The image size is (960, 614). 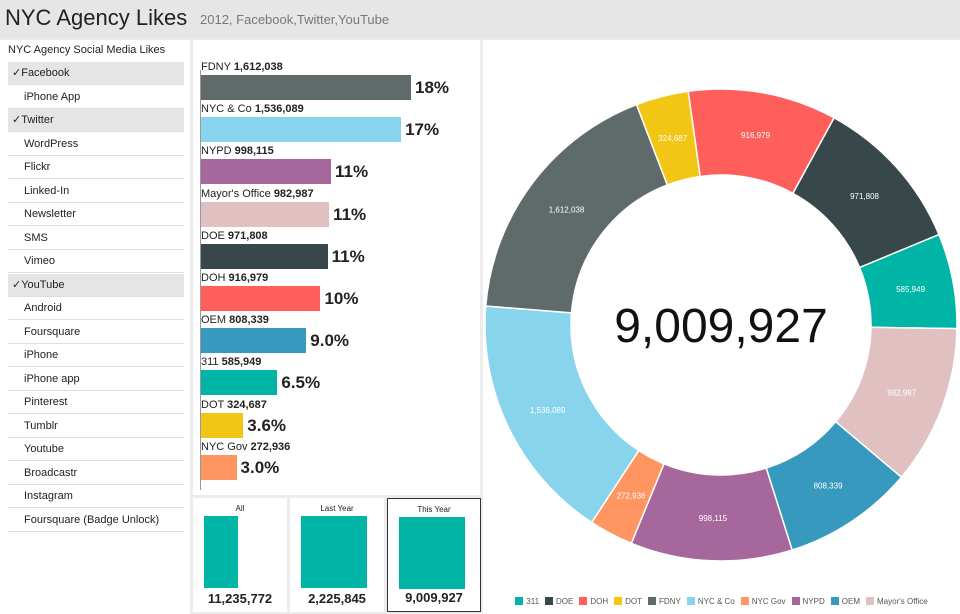 What do you see at coordinates (432, 87) in the screenshot?
I see `bar-percent-label: 18%` at bounding box center [432, 87].